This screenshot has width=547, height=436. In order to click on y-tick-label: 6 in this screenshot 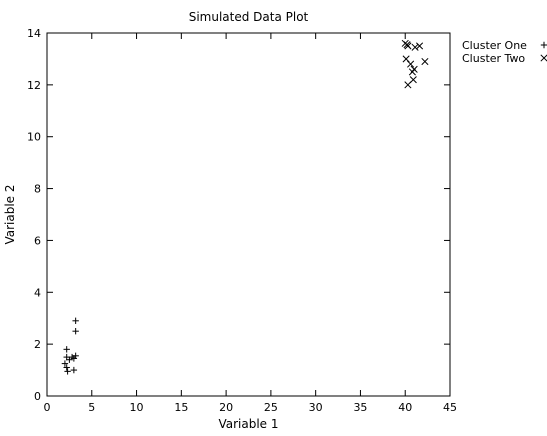, I will do `click(37, 240)`.